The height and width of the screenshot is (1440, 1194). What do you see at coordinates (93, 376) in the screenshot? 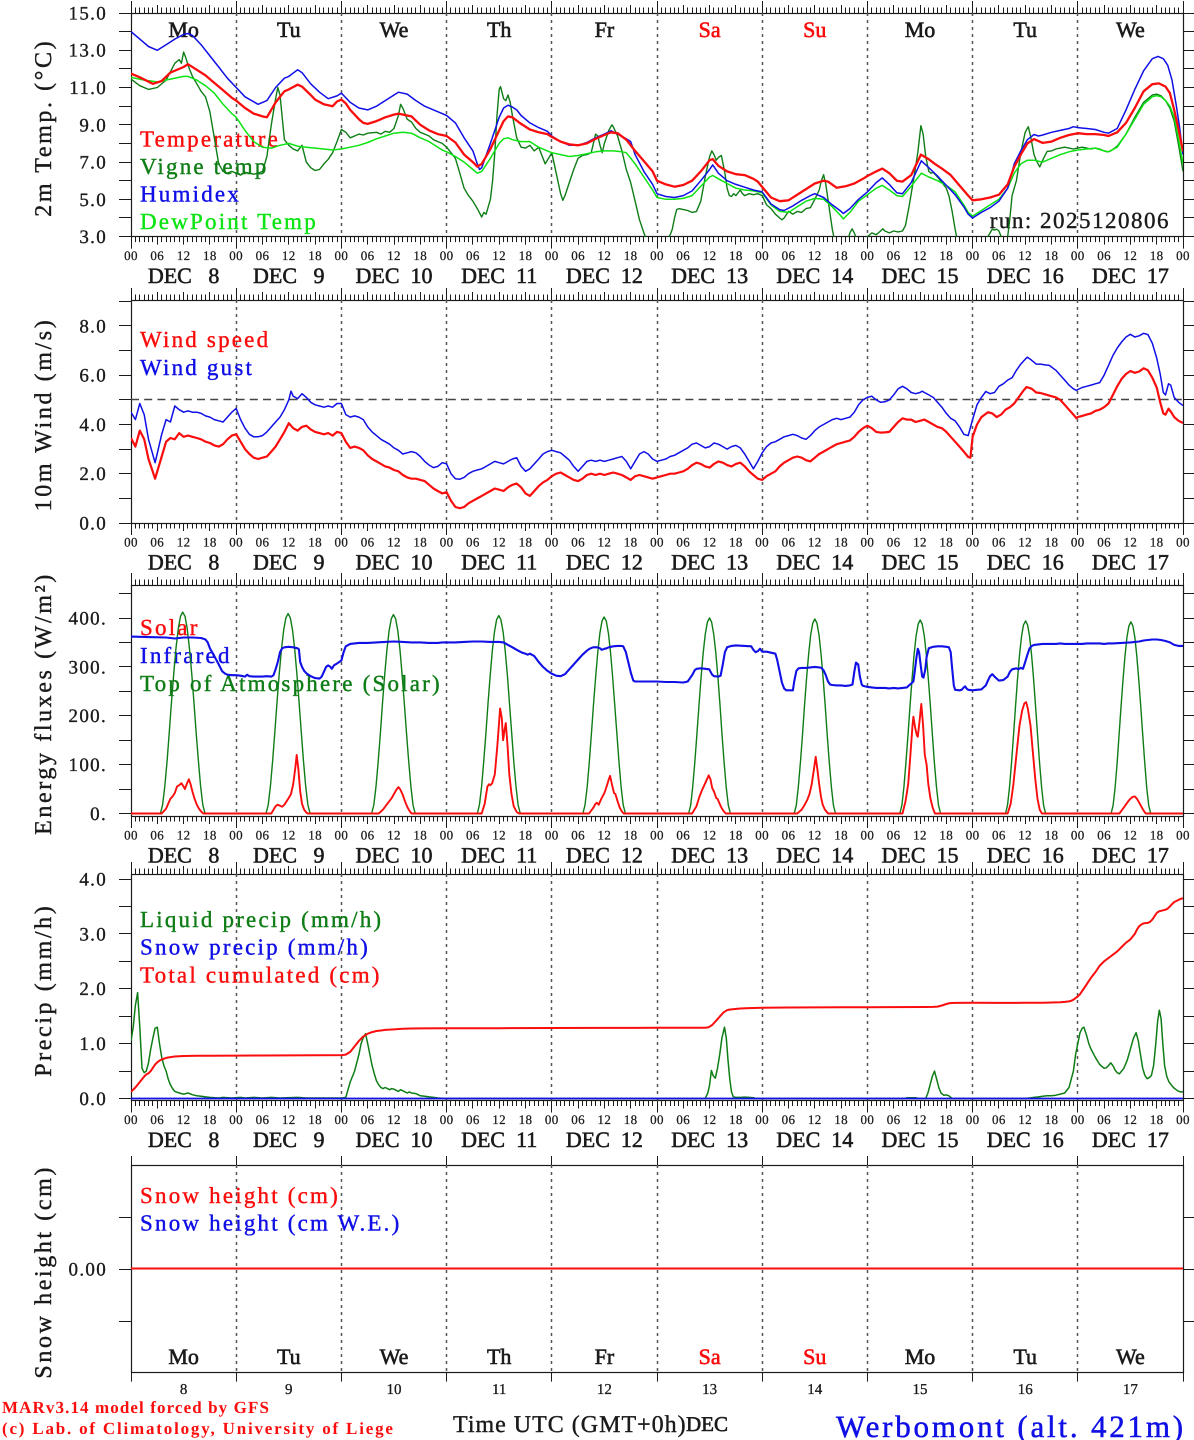
I see `svg-text: 6.0` at bounding box center [93, 376].